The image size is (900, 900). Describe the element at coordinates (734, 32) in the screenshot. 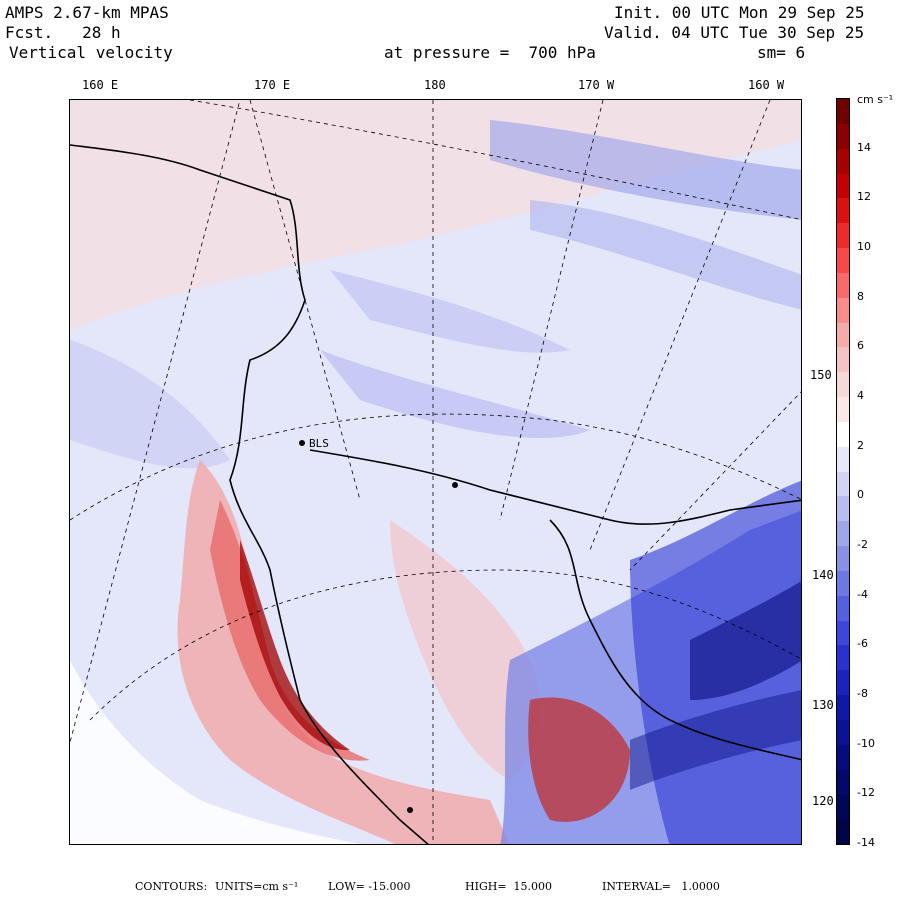

I see `valid-time: Valid. 04 UTC Tue 30 Sep 25` at that location.